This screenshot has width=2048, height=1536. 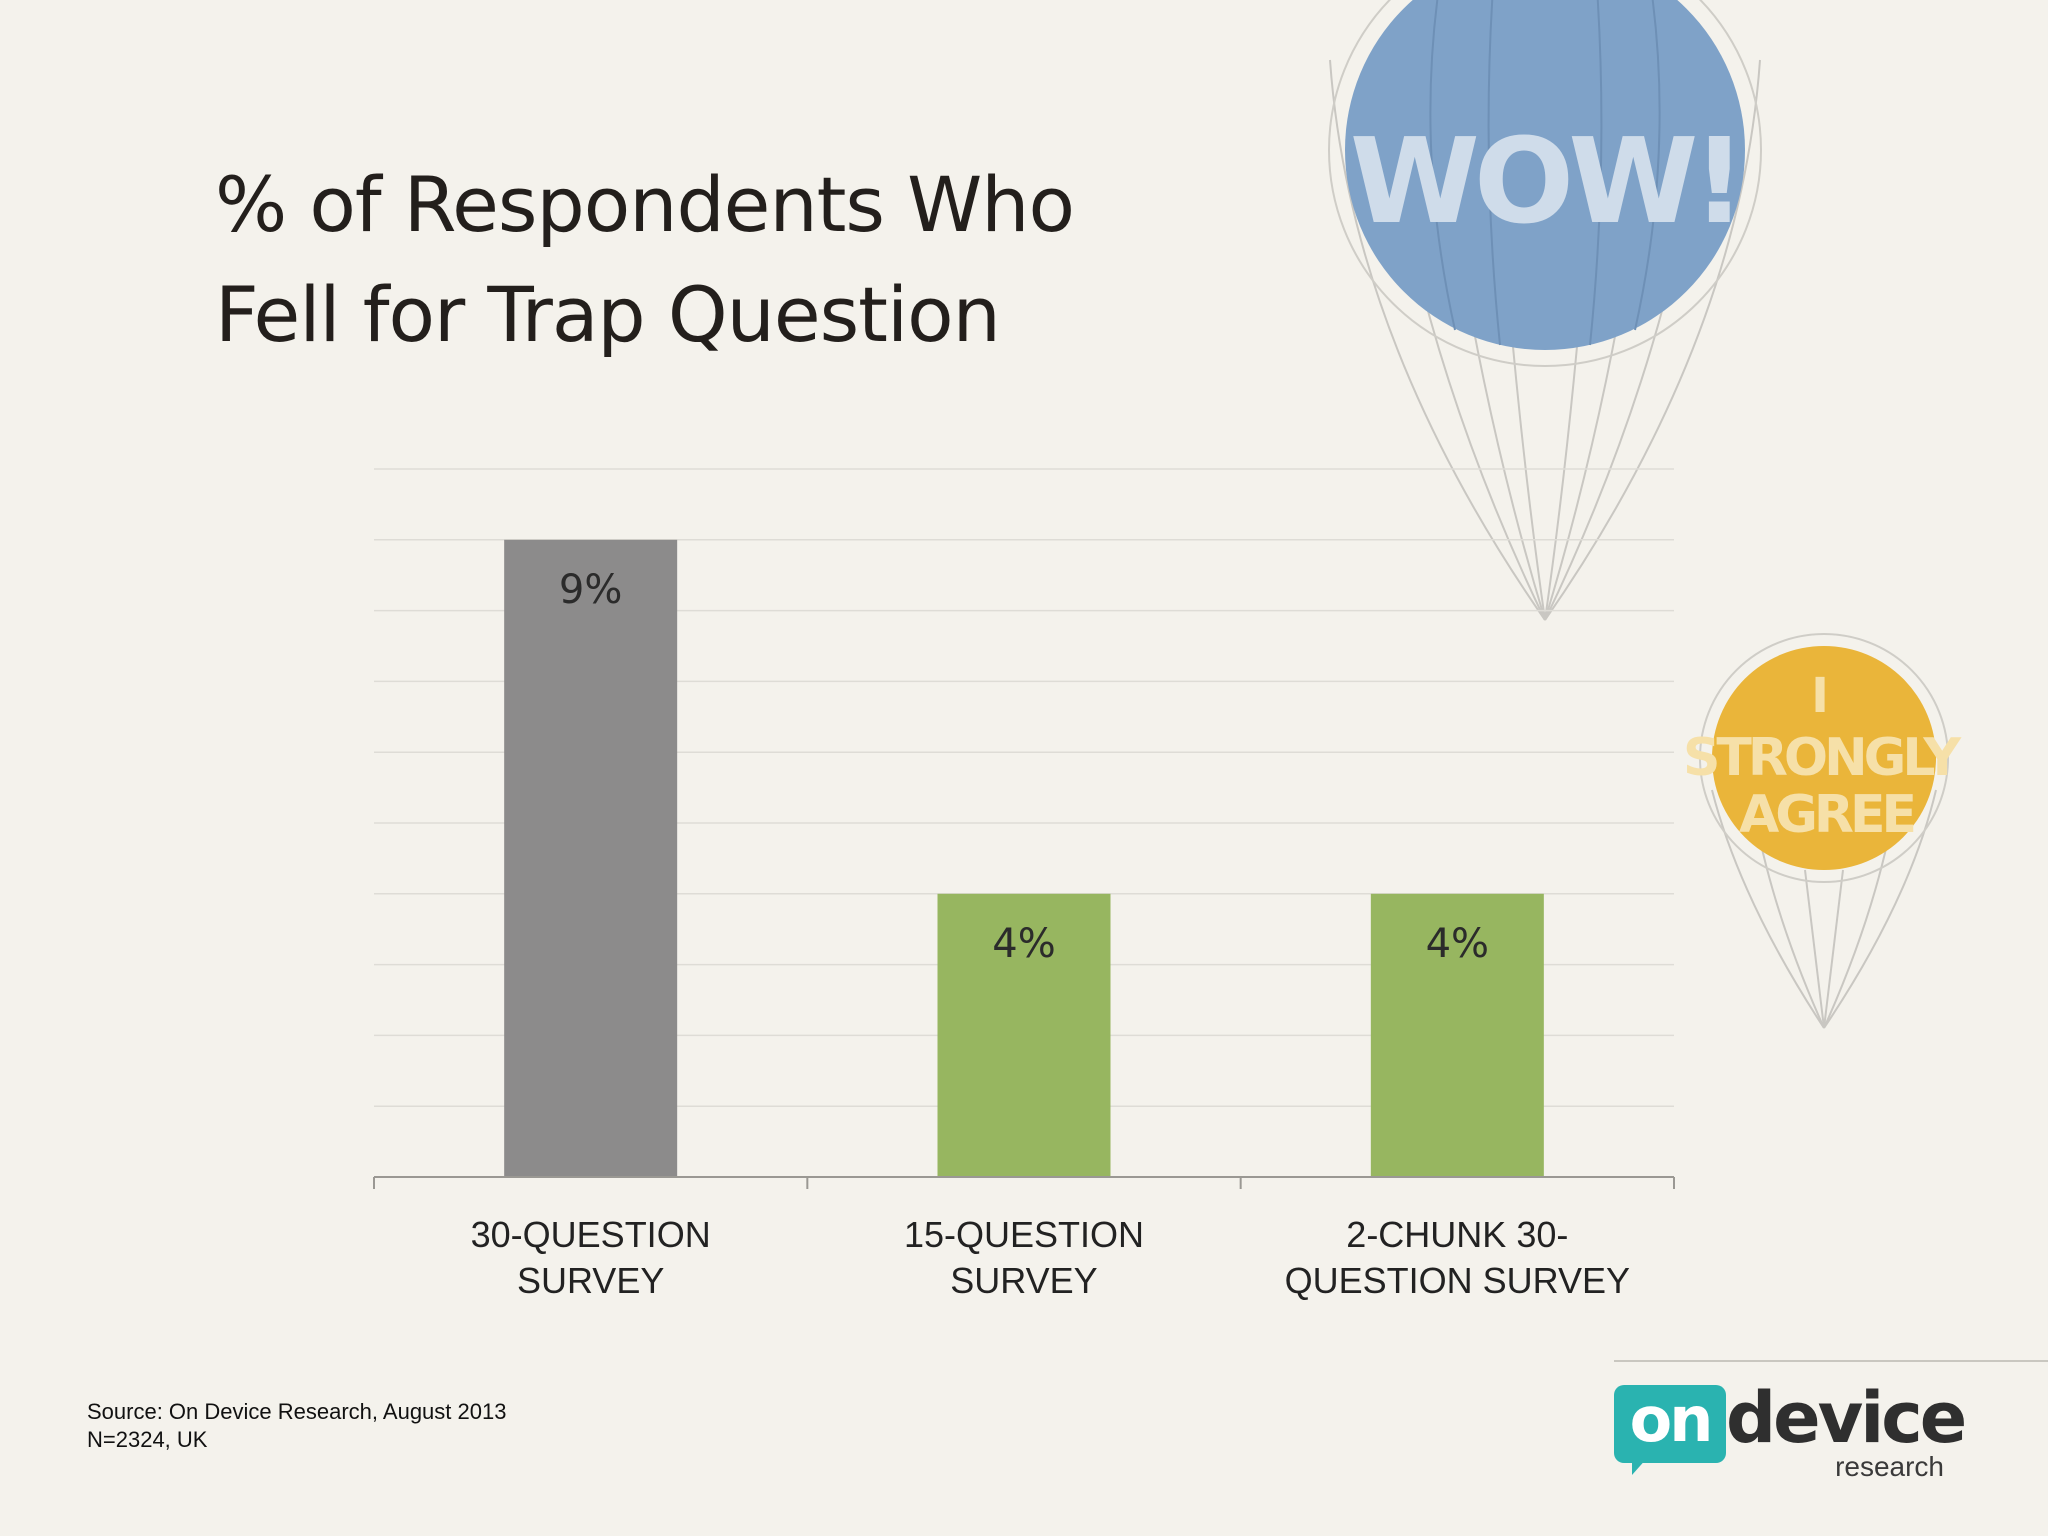 I want to click on big-balloon, so click(x=1545, y=175).